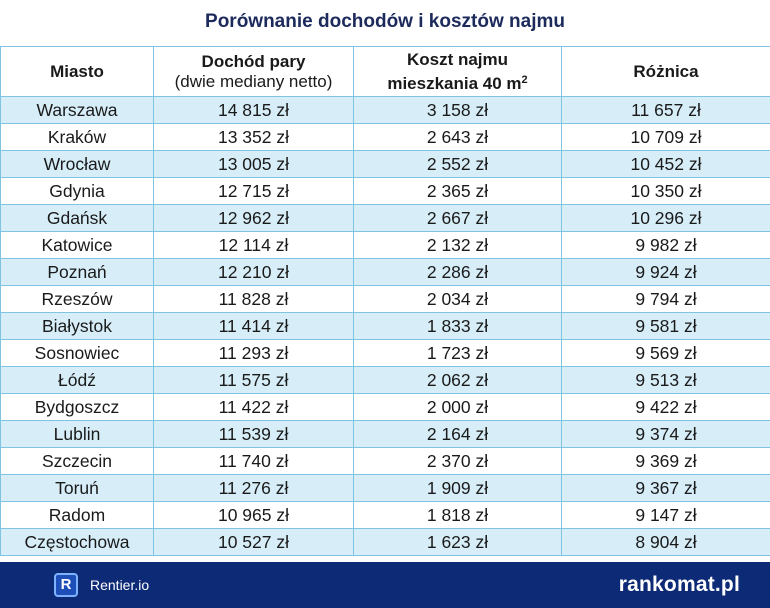  I want to click on table-row: Rzeszów 11 828 zł 2 034 zł 9 794 zł, so click(385, 299).